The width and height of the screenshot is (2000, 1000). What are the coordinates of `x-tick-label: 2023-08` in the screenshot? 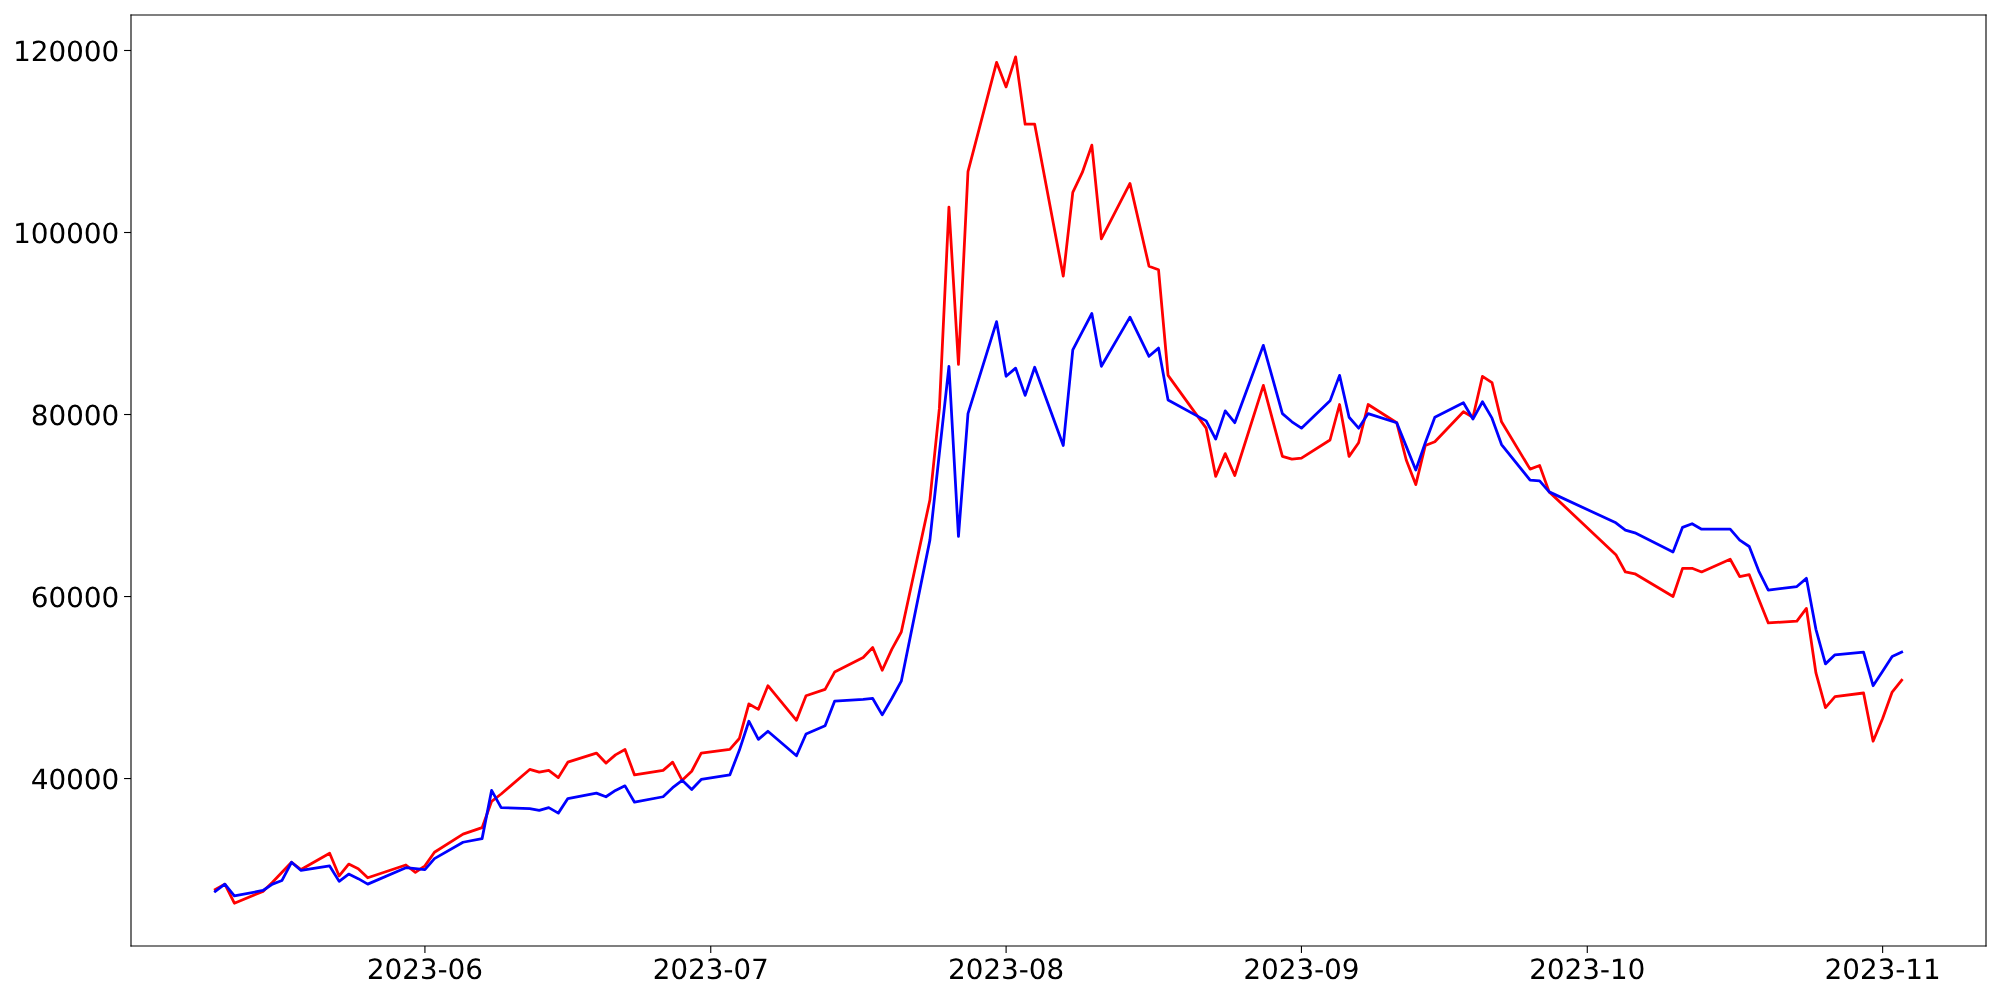 It's located at (1006, 969).